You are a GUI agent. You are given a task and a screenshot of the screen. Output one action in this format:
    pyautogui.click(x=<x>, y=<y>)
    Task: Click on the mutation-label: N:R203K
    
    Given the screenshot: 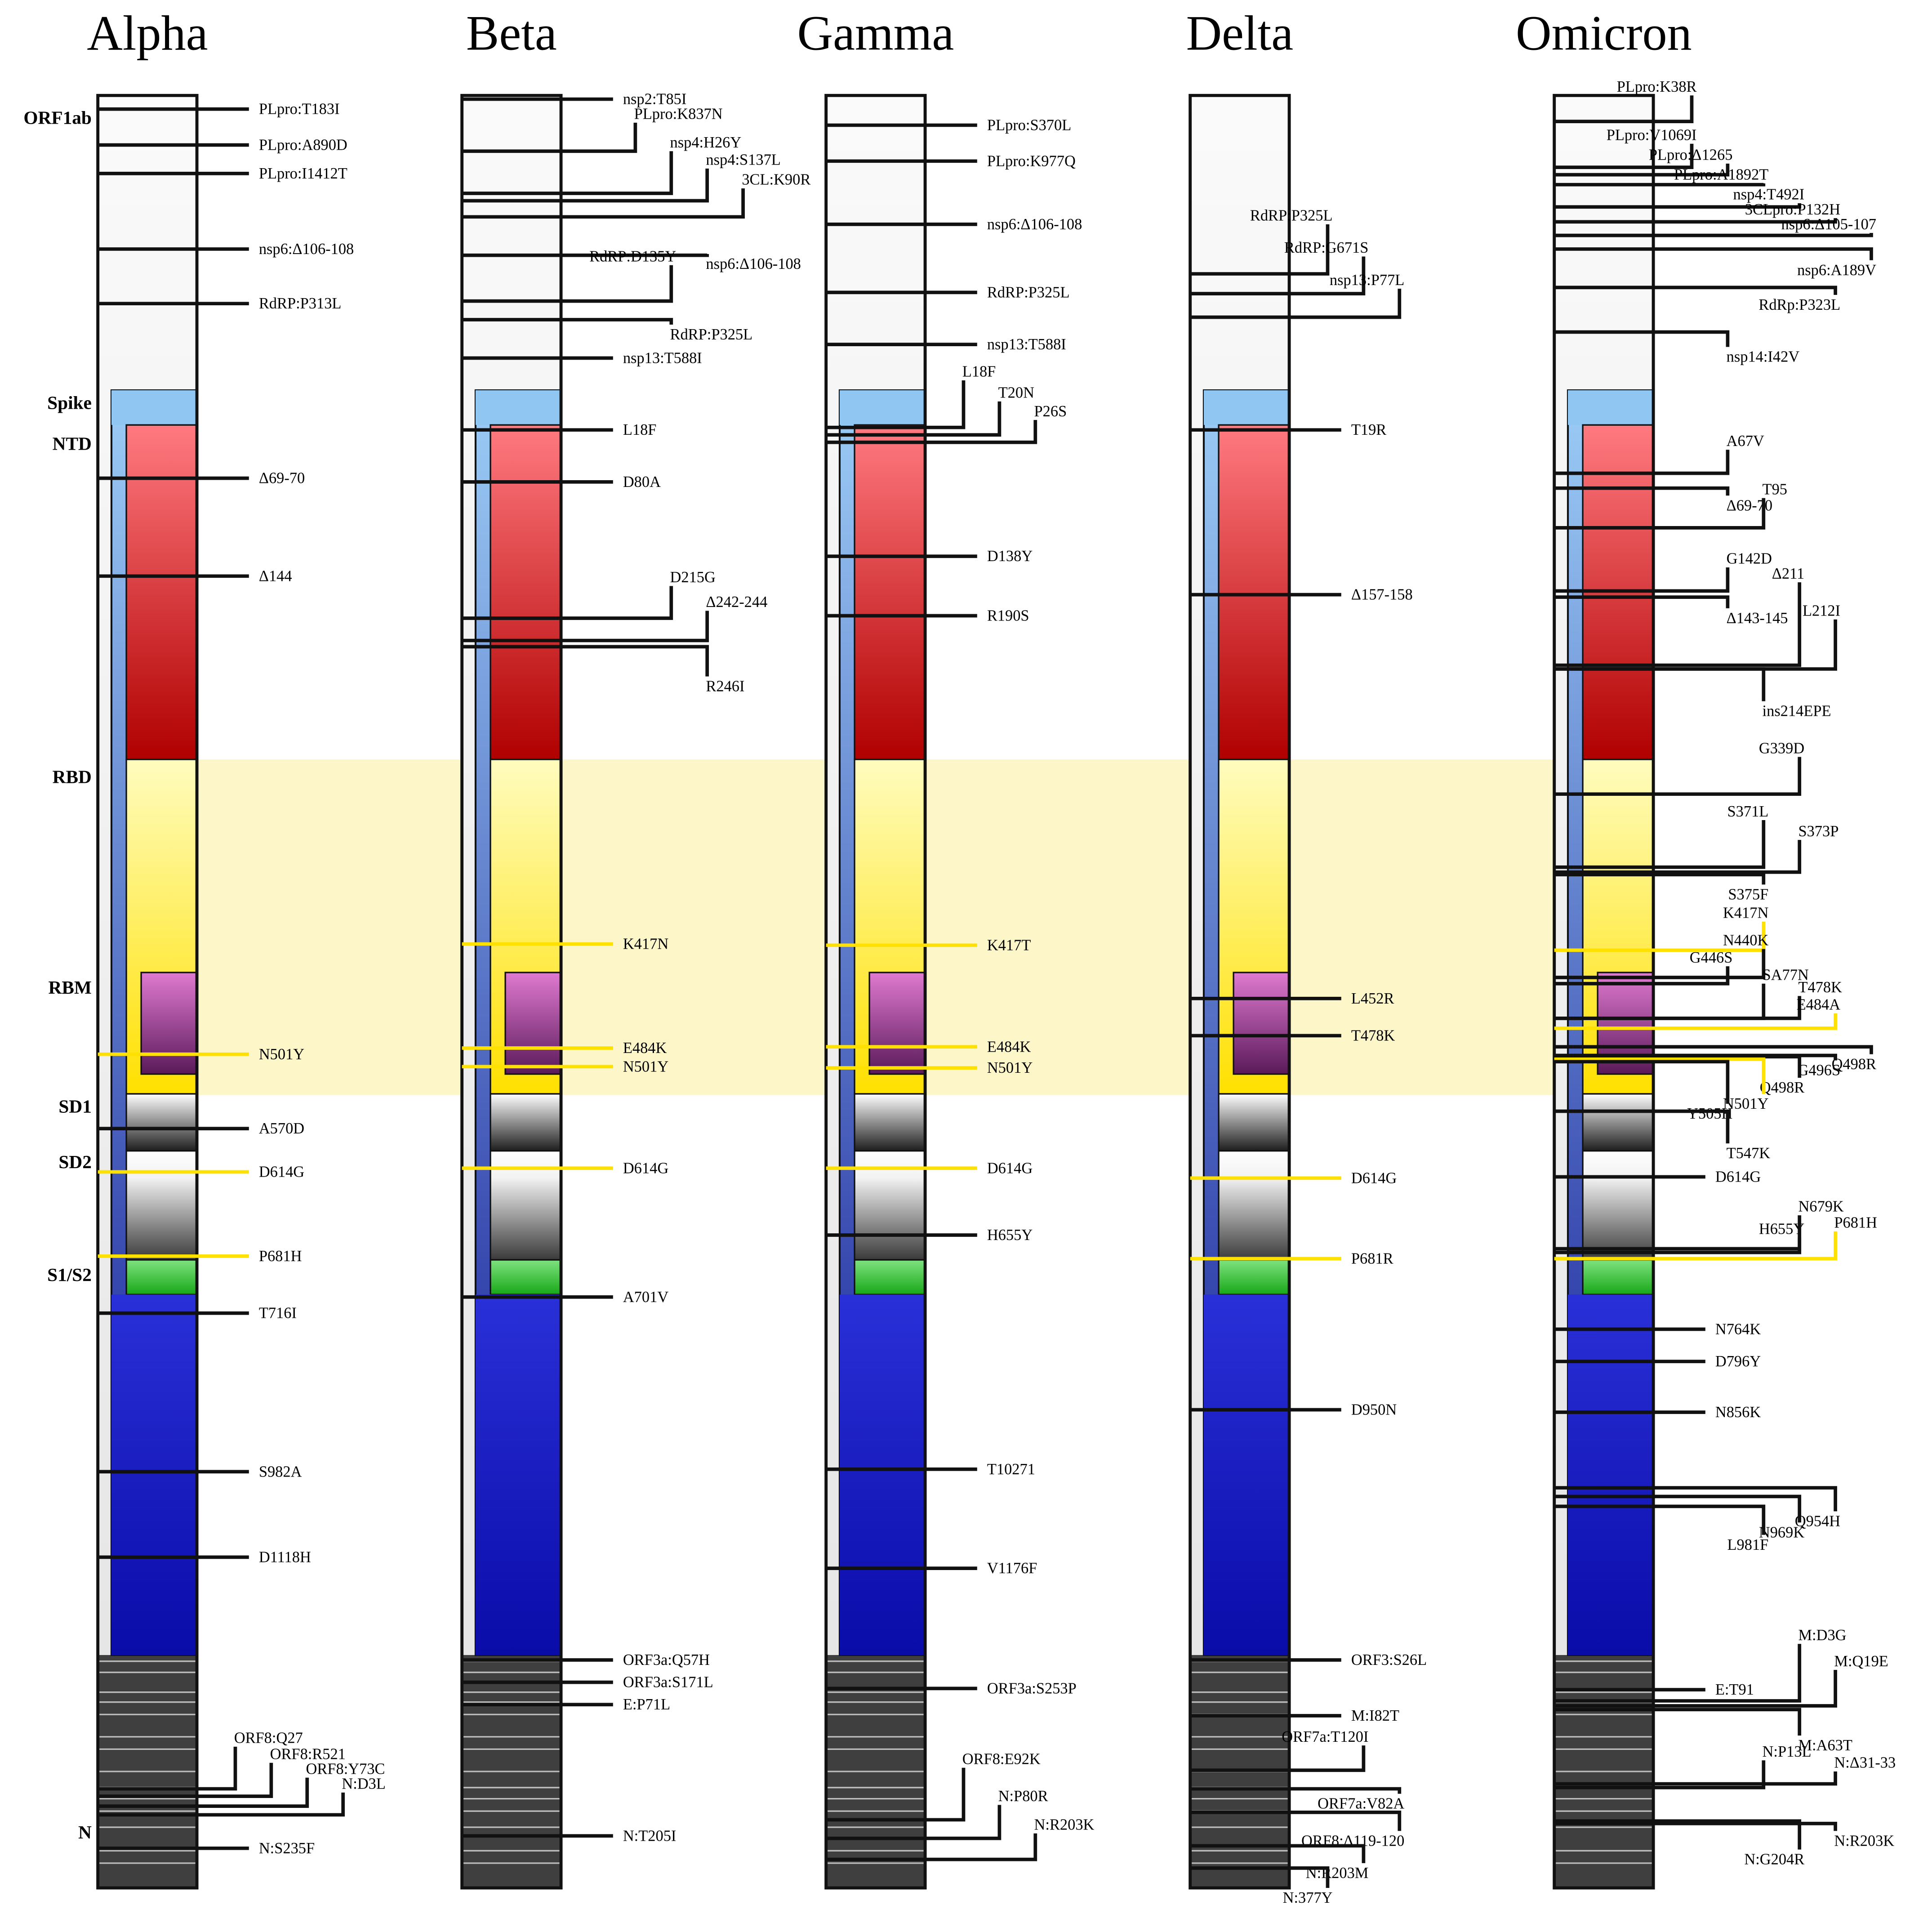 What is the action you would take?
    pyautogui.click(x=1064, y=1824)
    